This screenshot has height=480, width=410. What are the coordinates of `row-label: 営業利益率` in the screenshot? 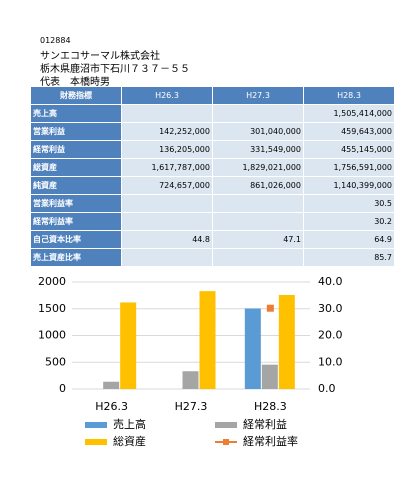 It's located at (76, 203).